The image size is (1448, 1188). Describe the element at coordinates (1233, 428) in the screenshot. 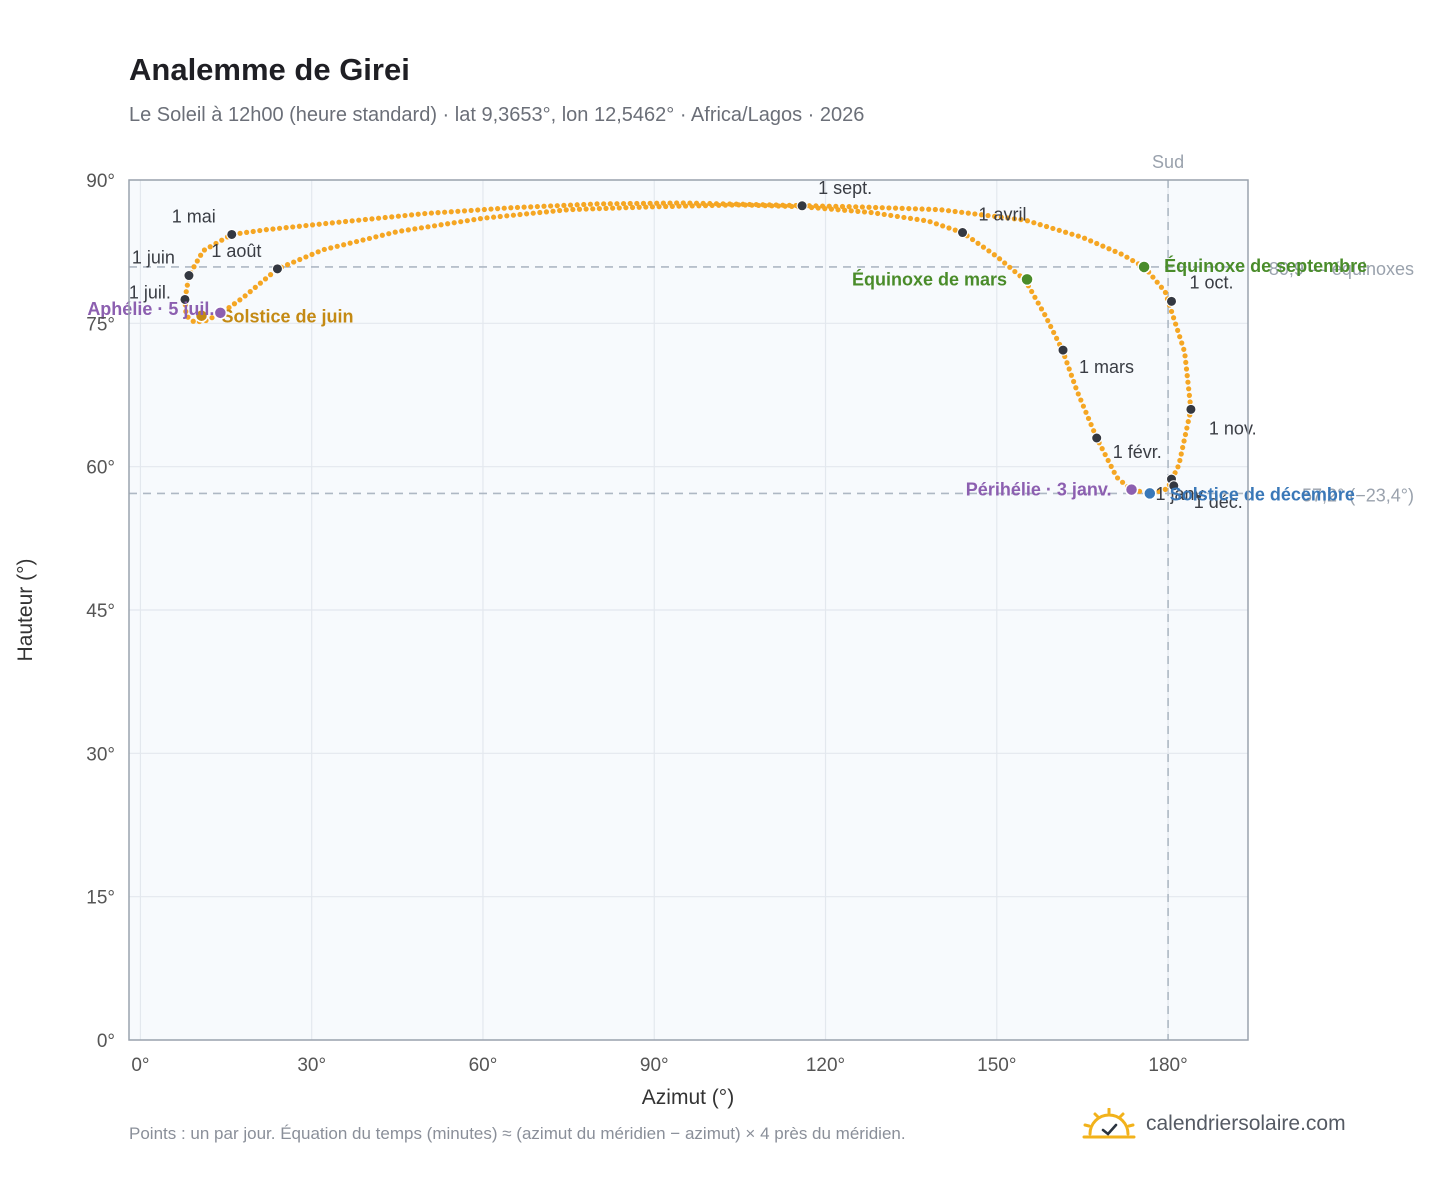

I see `month-label: 1 nov.` at that location.